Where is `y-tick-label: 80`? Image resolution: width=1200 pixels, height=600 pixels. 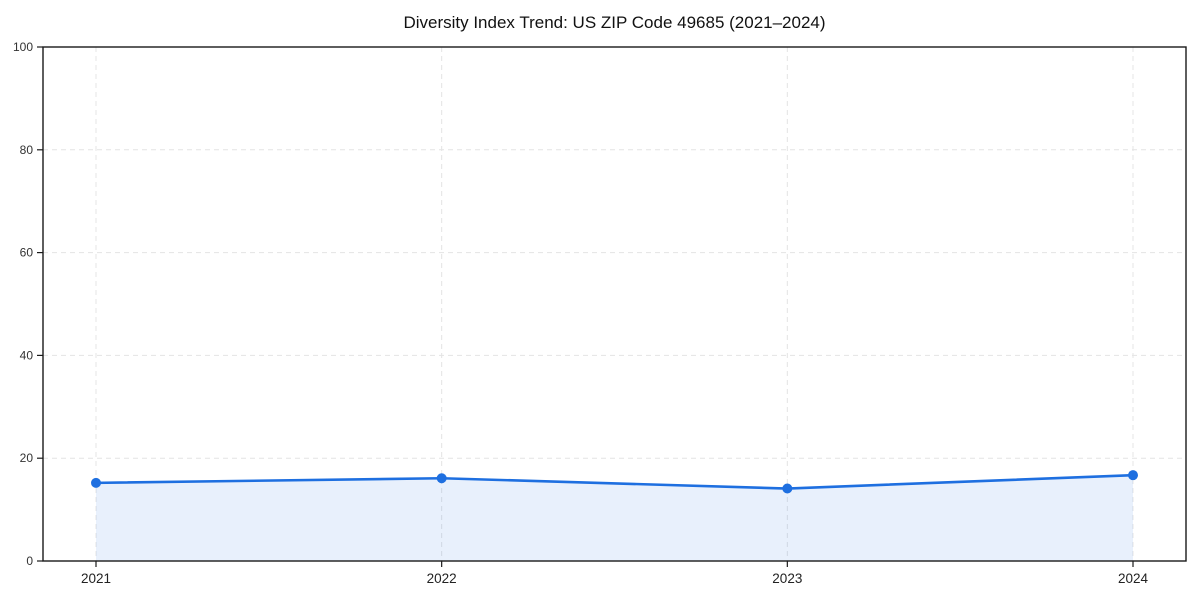
y-tick-label: 80 is located at coordinates (27, 150).